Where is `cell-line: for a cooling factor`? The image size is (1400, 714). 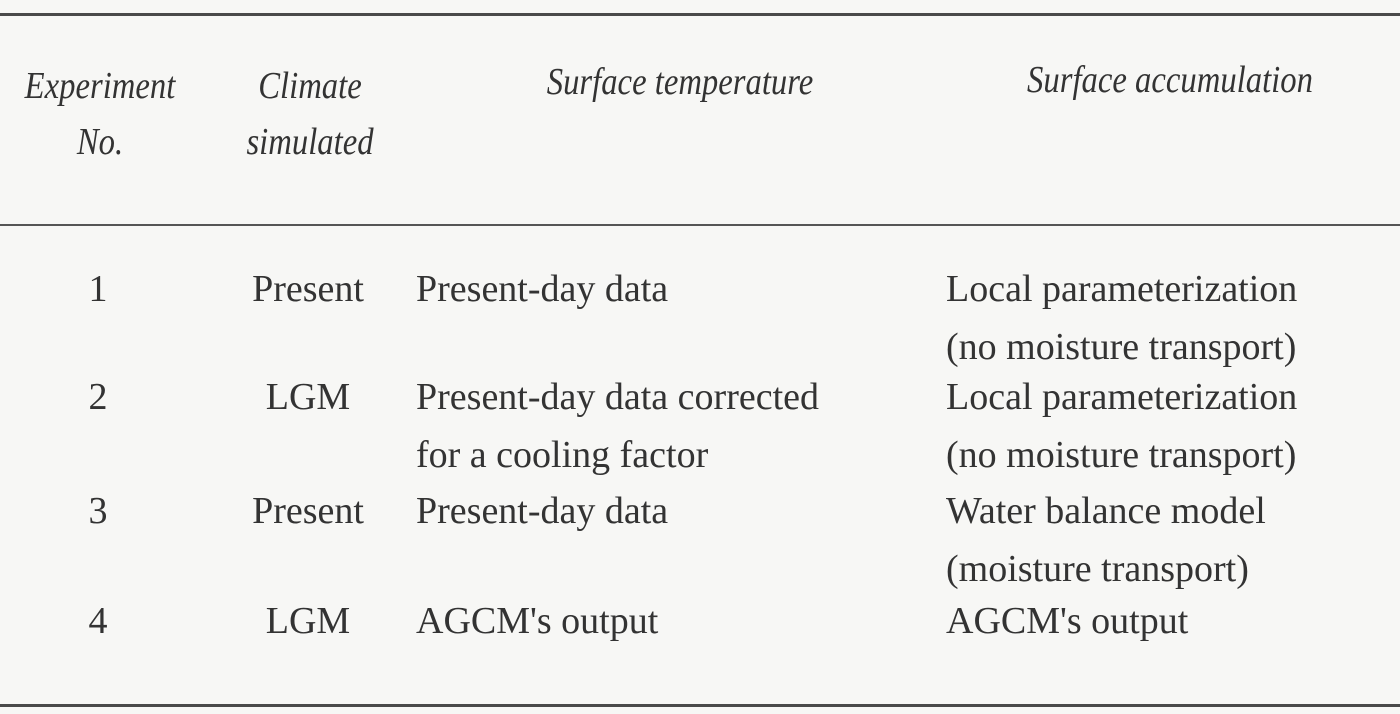
cell-line: for a cooling factor is located at coordinates (562, 455).